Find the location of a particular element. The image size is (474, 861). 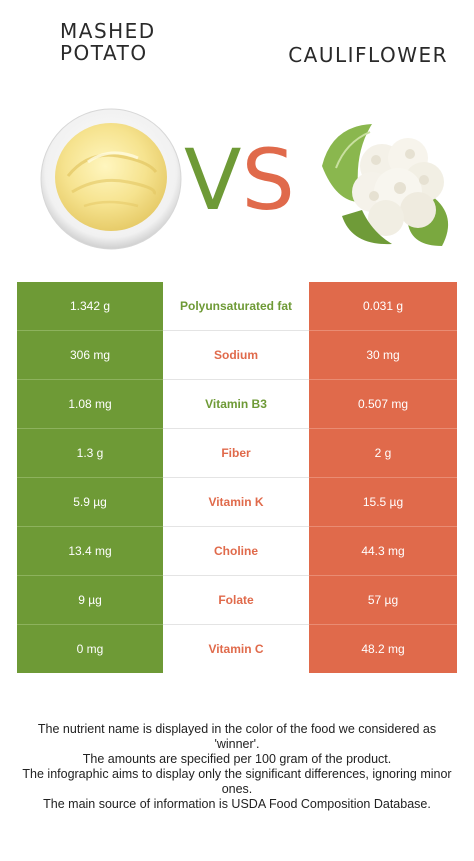

mashed-potato-value: 0 mg is located at coordinates (90, 648).